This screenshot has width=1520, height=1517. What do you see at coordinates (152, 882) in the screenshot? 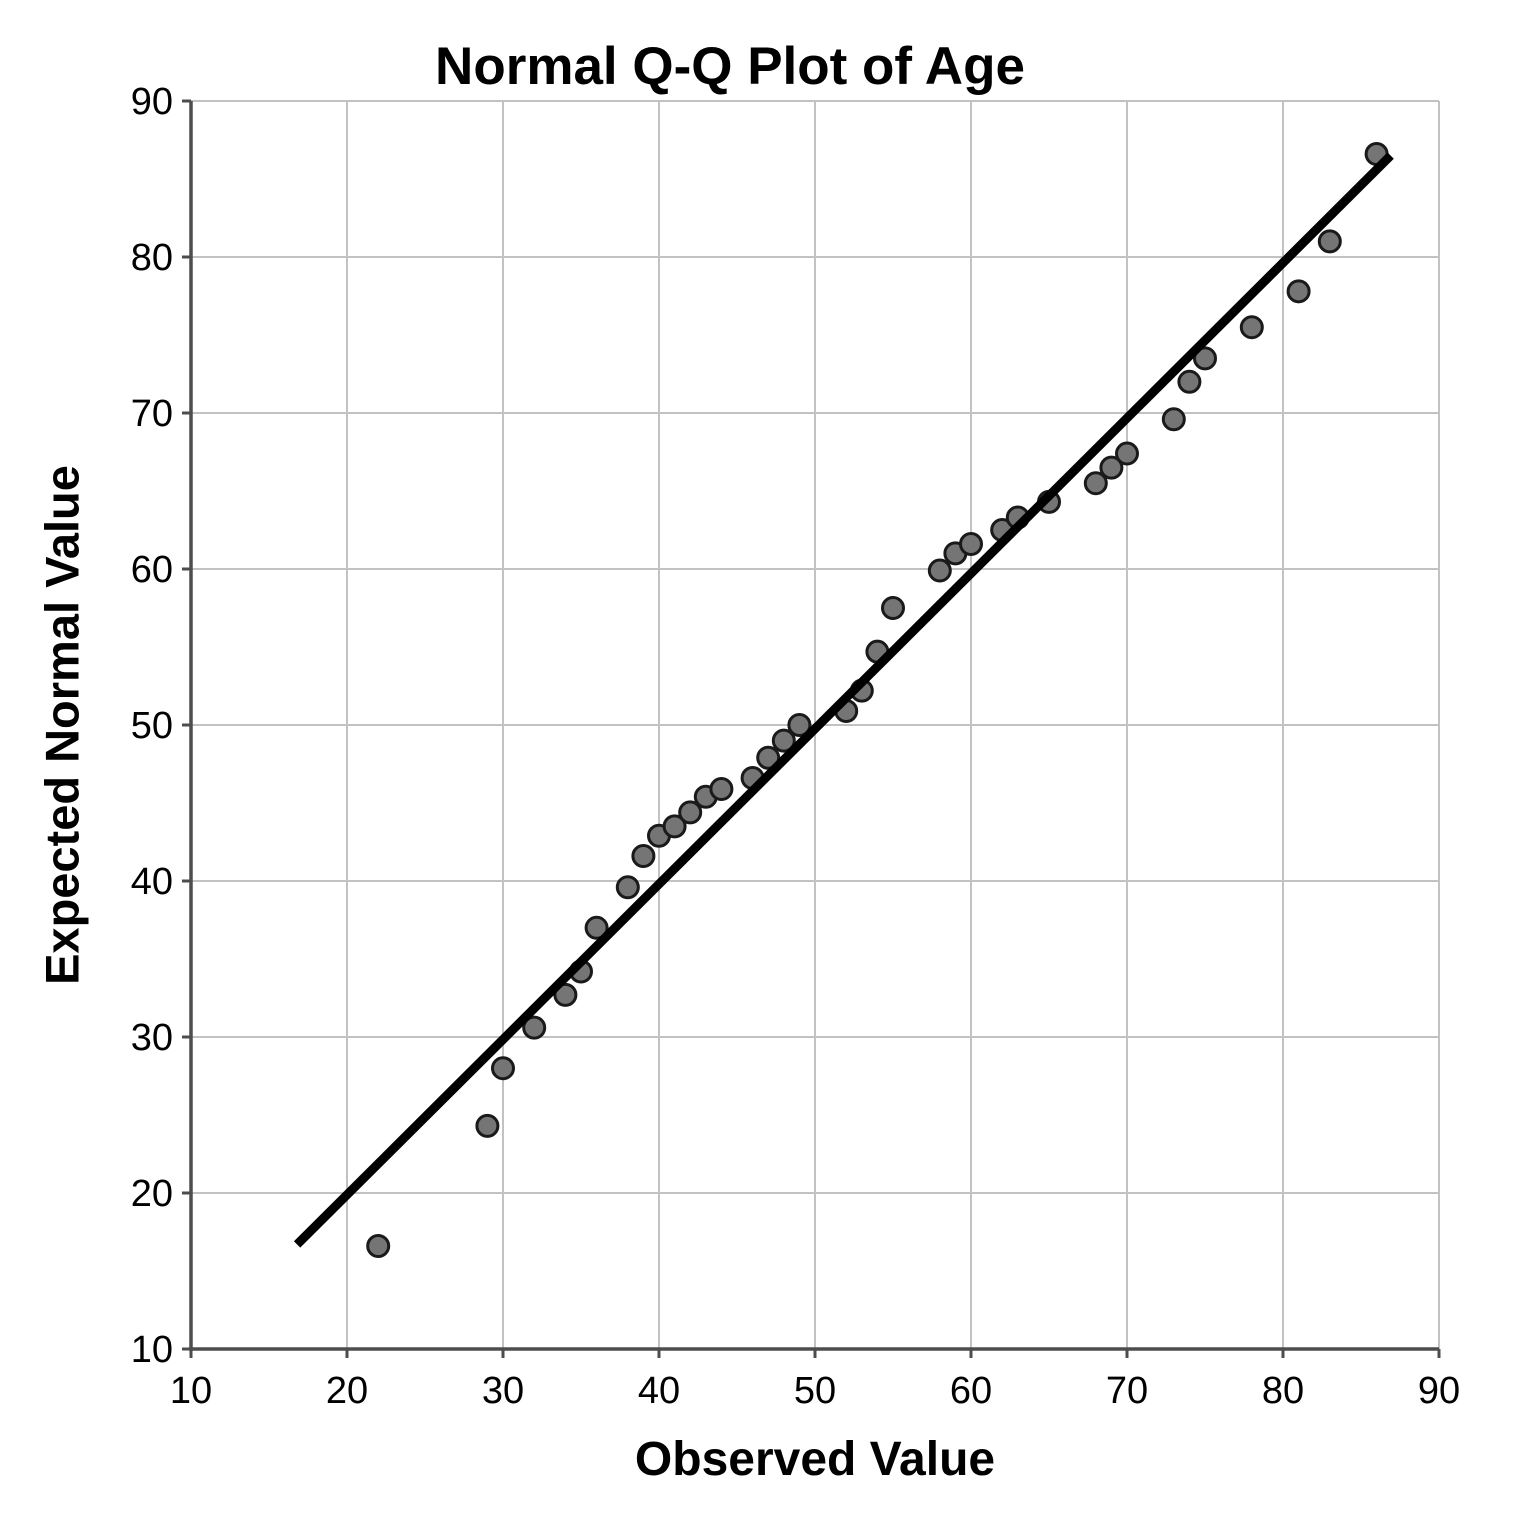
I see `y-tick-label: 40` at bounding box center [152, 882].